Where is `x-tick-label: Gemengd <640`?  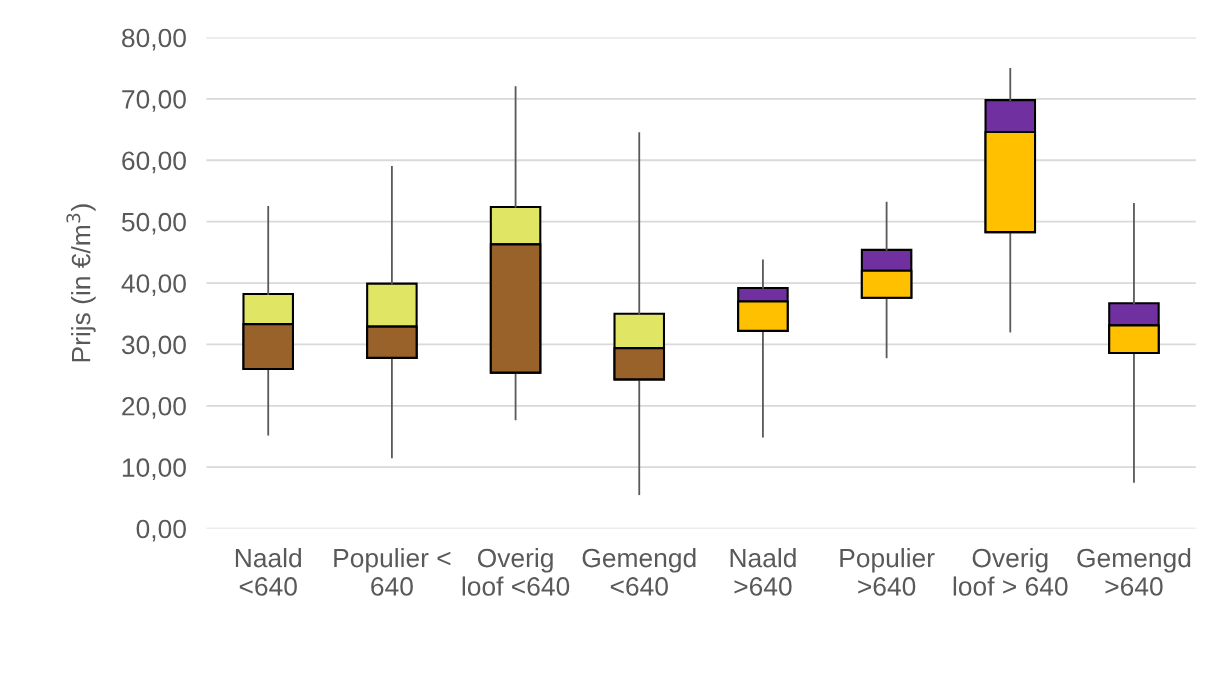
x-tick-label: Gemengd <640 is located at coordinates (639, 571).